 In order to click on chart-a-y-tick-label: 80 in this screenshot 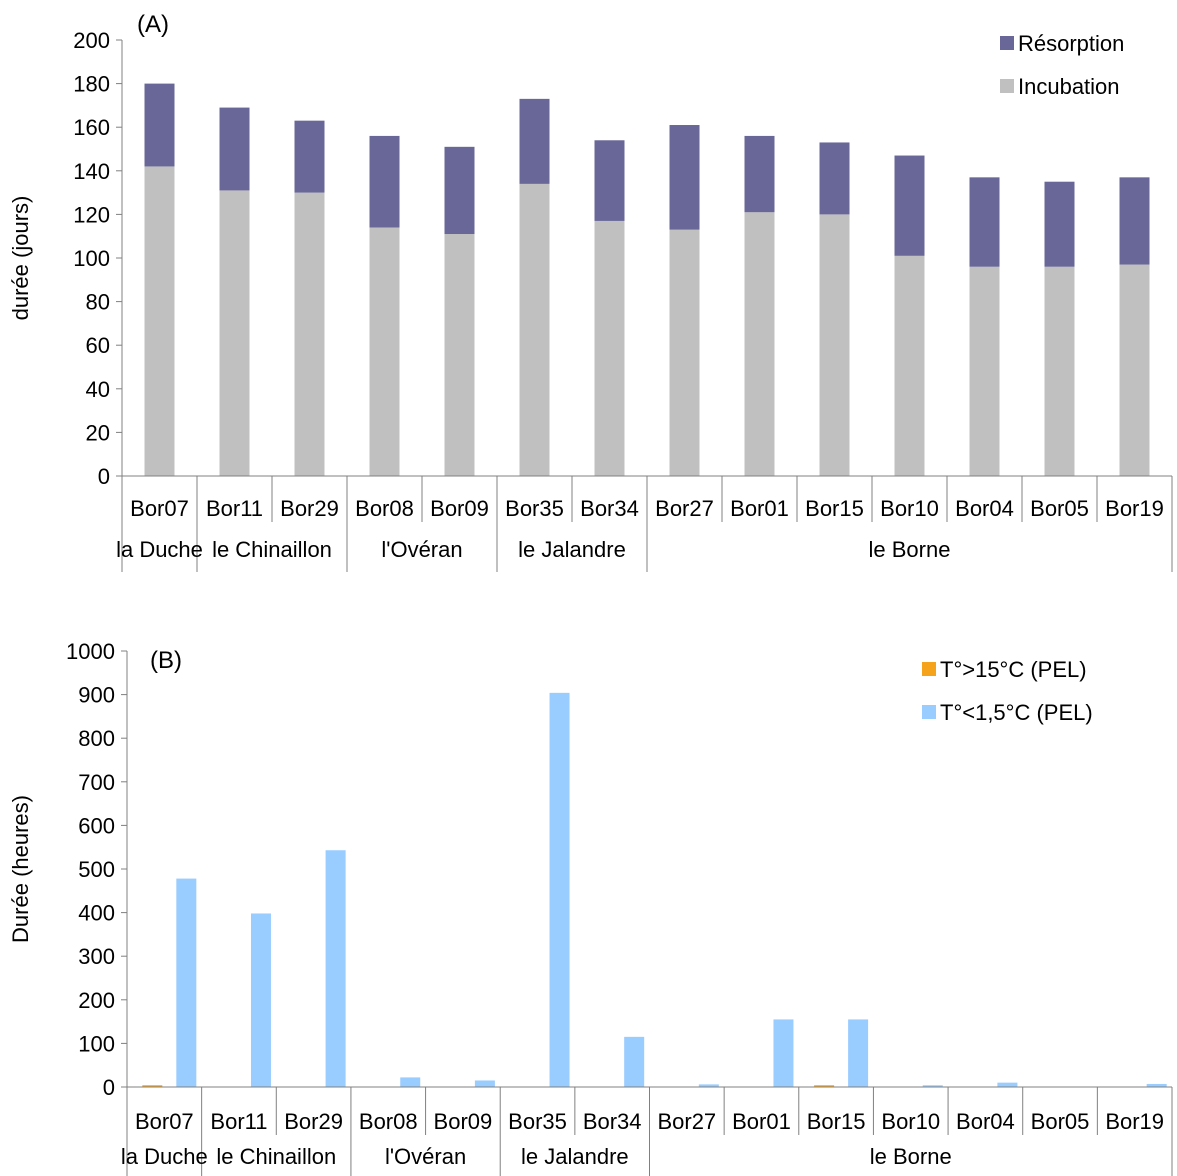, I will do `click(98, 302)`.